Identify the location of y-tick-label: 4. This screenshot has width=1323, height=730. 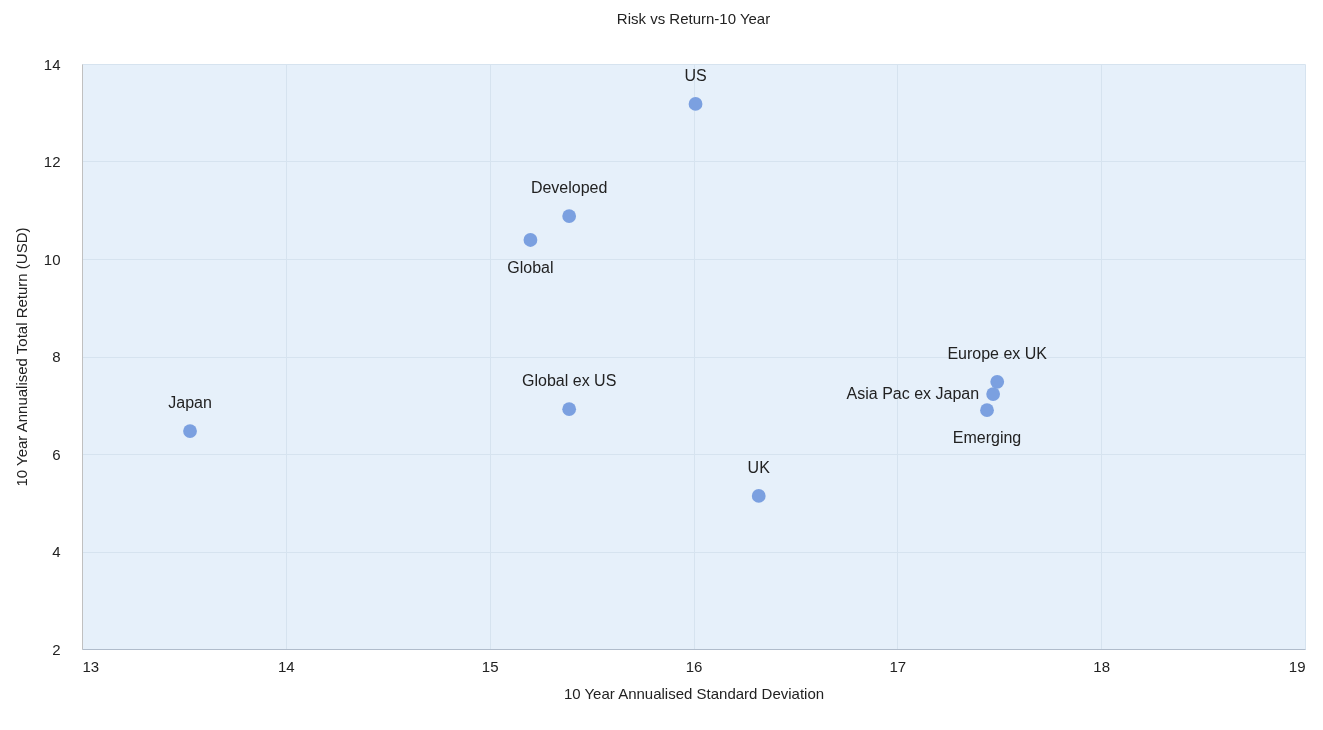
(56, 551).